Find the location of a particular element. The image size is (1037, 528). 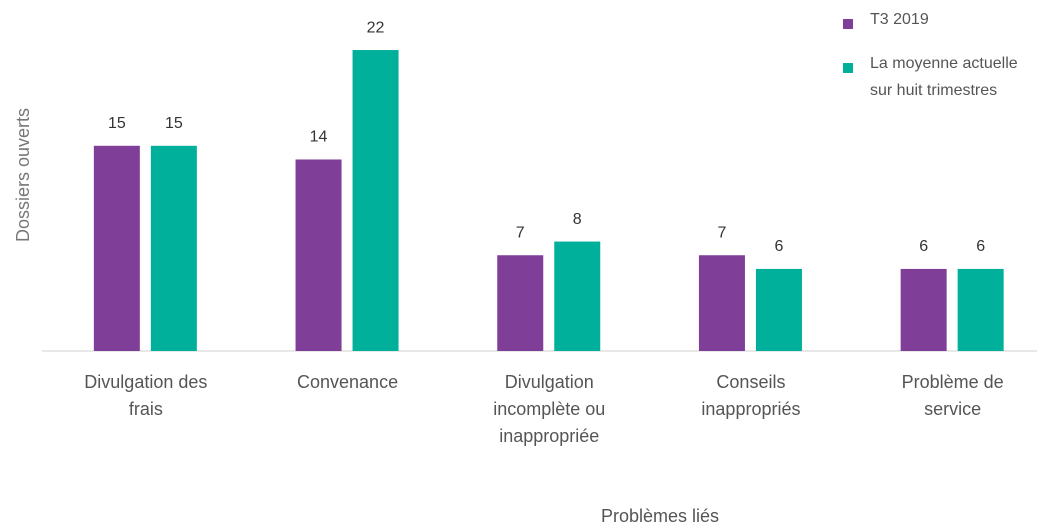

y-axis-title: Dossiers ouverts is located at coordinates (23, 175).